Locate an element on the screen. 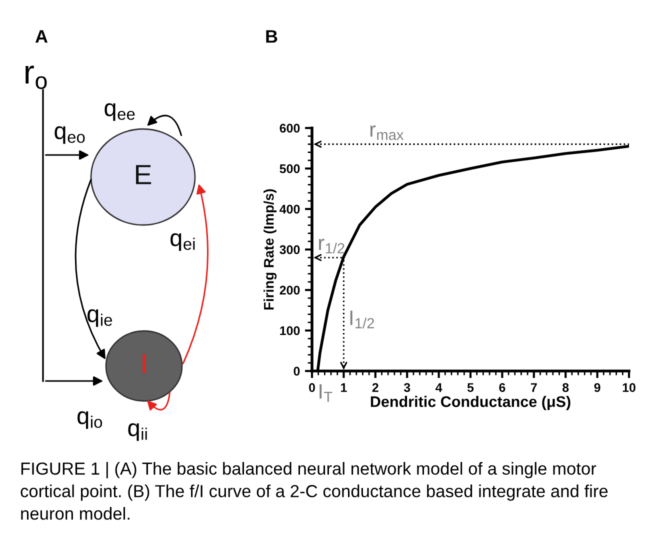  y-tick-label: 300 is located at coordinates (290, 249).